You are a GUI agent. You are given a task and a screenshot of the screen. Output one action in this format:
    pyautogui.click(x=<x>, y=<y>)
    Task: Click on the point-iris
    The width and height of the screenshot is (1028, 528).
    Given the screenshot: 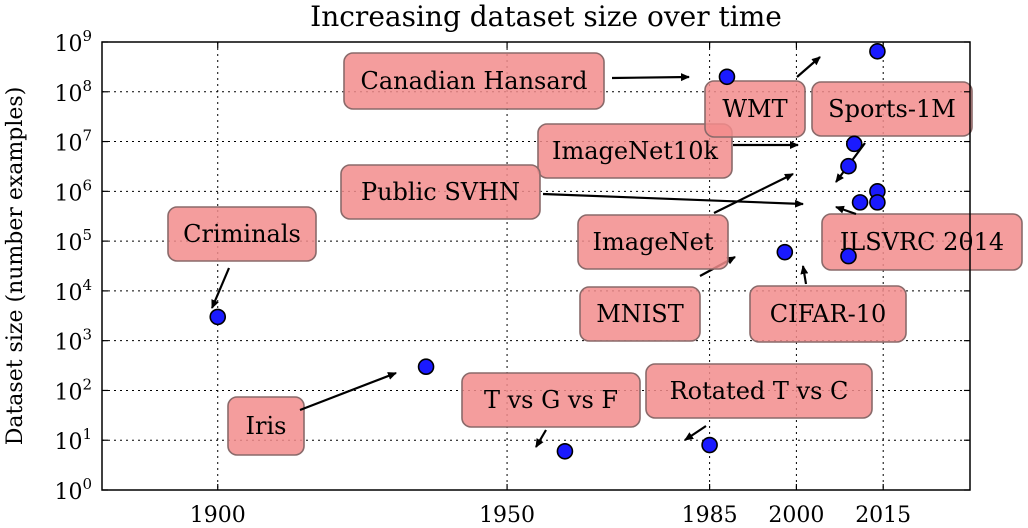 What is the action you would take?
    pyautogui.click(x=426, y=366)
    